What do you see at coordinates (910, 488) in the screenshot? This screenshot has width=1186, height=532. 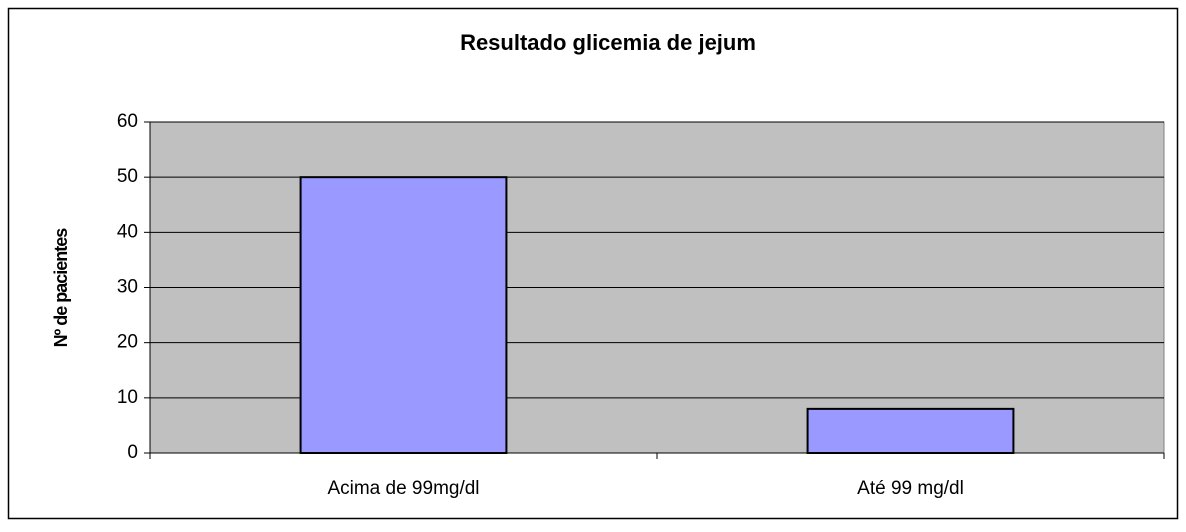 I see `x-tick-label: Até 99 mg/dl` at bounding box center [910, 488].